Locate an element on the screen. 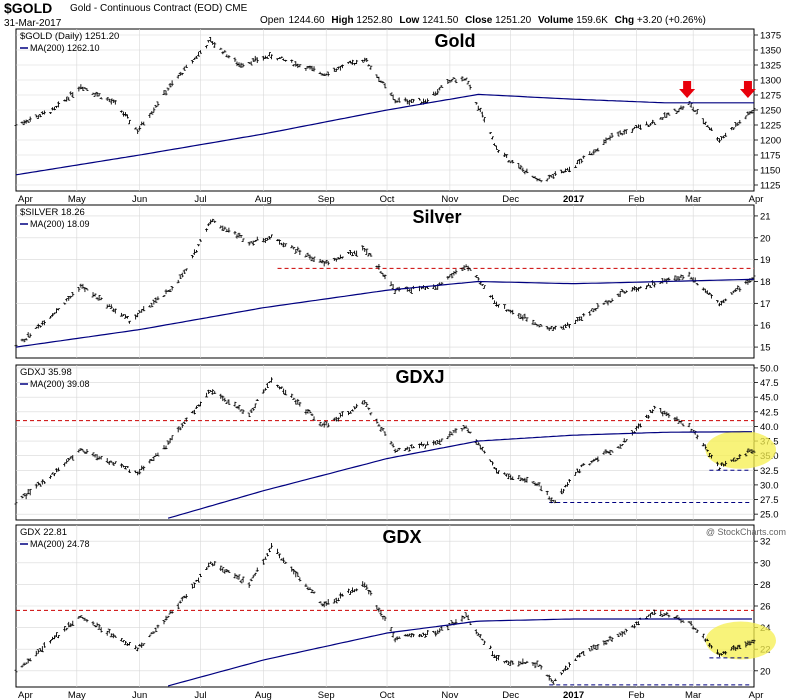  silver-ytick-label: 18 is located at coordinates (765, 282).